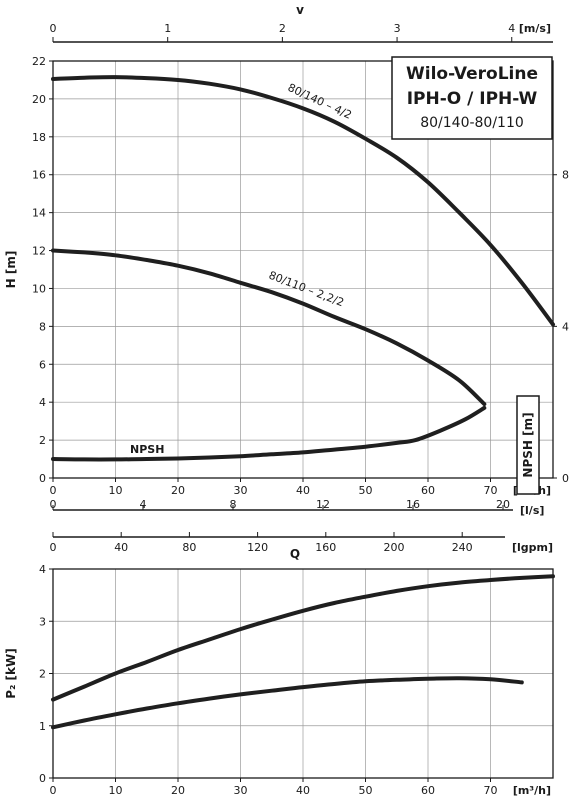 Image resolution: width=582 pixels, height=800 pixels. Describe the element at coordinates (282, 28) in the screenshot. I see `velocity-tick-label: 2` at that location.